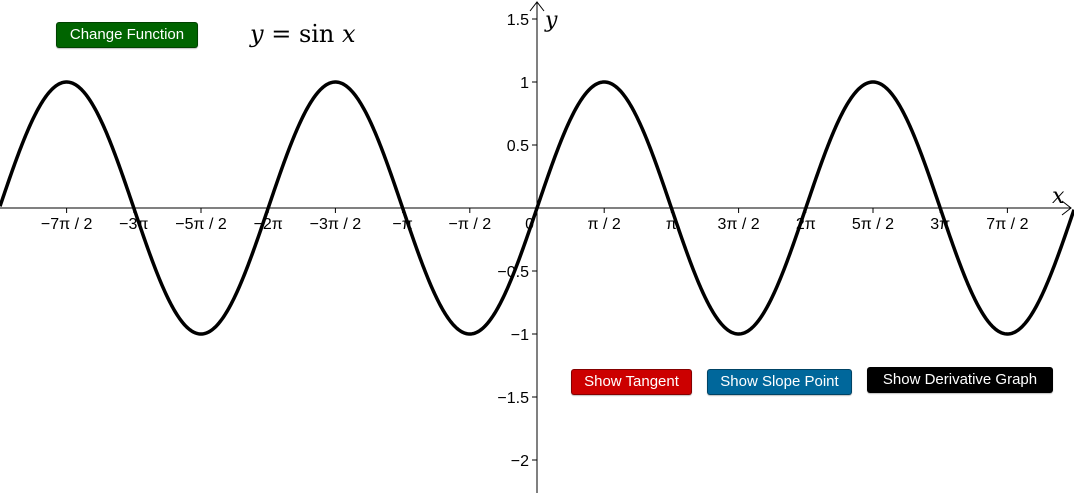 The height and width of the screenshot is (493, 1074). What do you see at coordinates (469, 224) in the screenshot?
I see `x-tick-label: −π / 2` at bounding box center [469, 224].